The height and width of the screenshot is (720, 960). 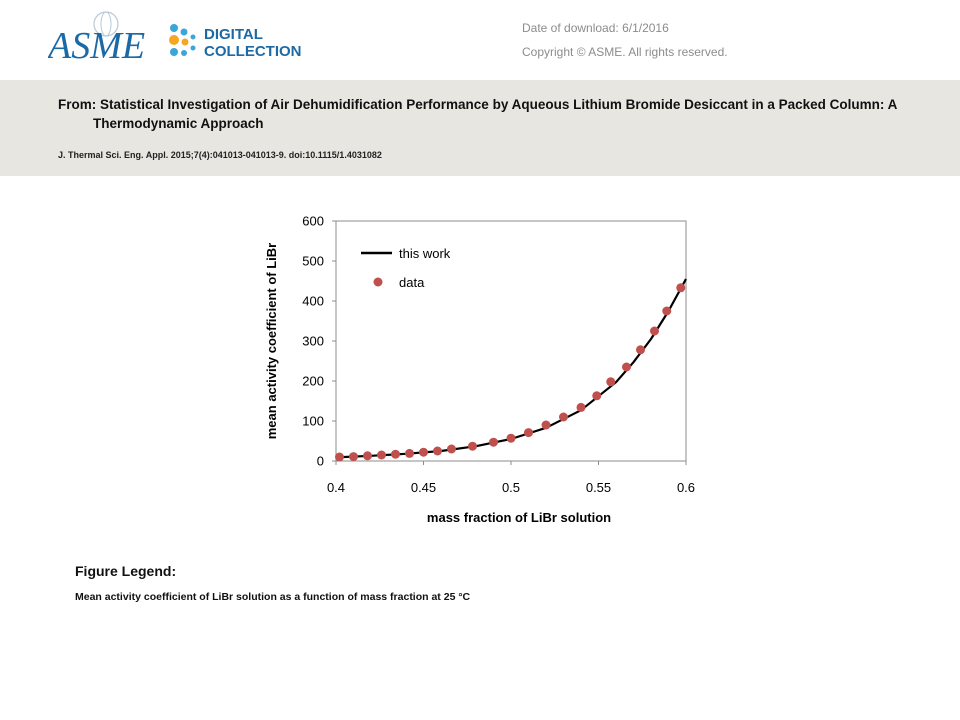 I want to click on y-axis-label: mean activity coefficient of LiBr, so click(x=271, y=341).